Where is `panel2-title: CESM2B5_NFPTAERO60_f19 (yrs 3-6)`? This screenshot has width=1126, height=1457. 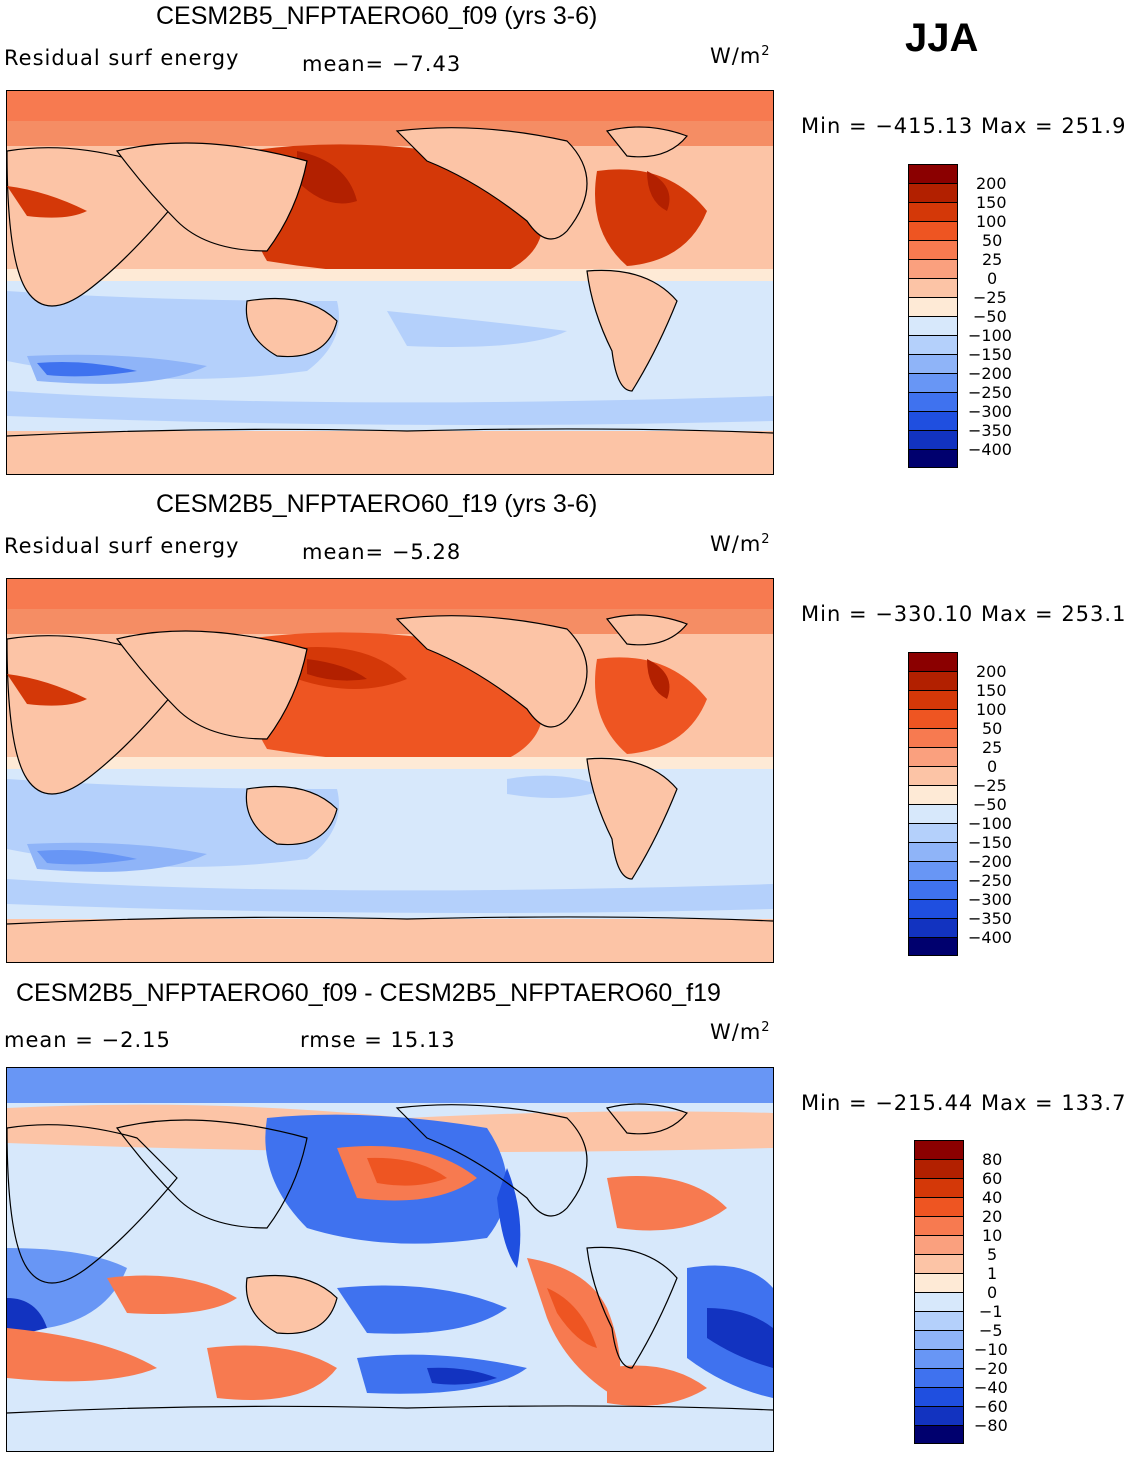 panel2-title: CESM2B5_NFPTAERO60_f19 (yrs 3-6) is located at coordinates (377, 504).